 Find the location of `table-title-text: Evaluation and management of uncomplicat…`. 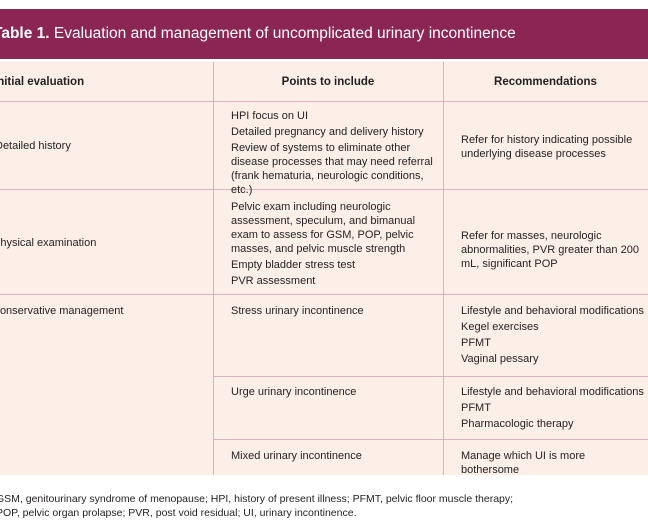

table-title-text: Evaluation and management of uncomplicat… is located at coordinates (284, 33).